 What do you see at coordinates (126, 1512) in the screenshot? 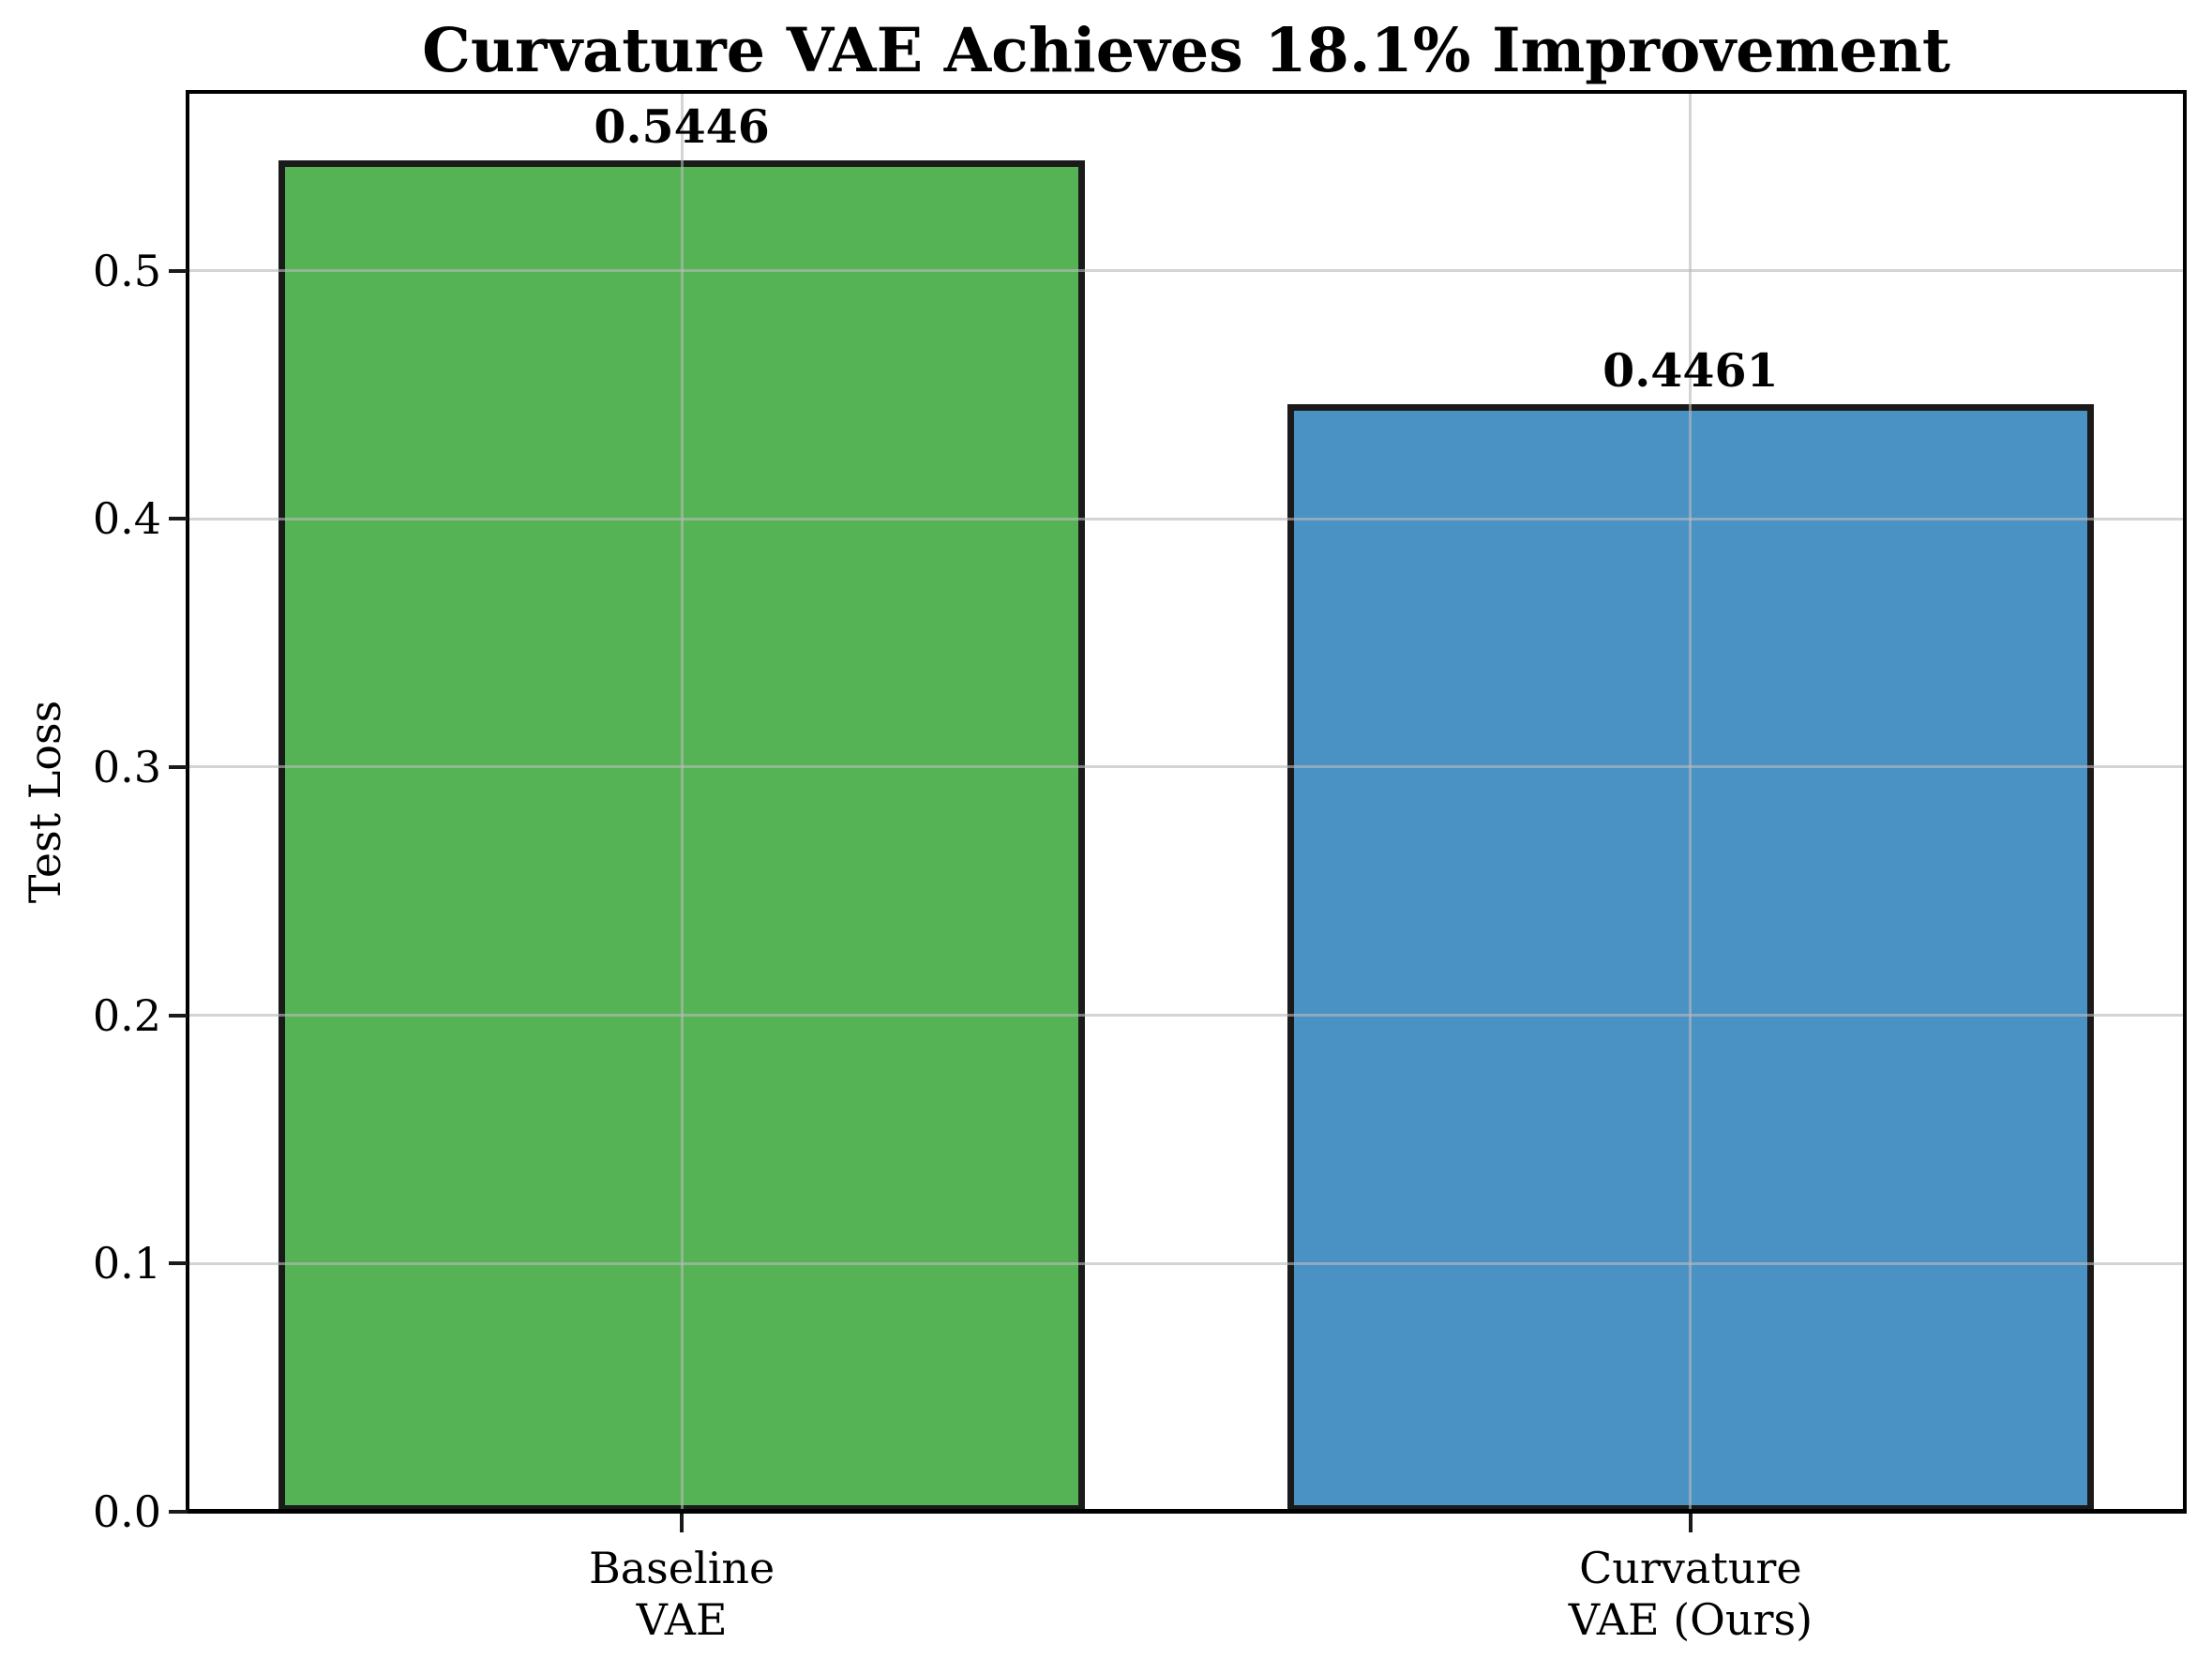
I see `y-tick-label: 0.0` at bounding box center [126, 1512].